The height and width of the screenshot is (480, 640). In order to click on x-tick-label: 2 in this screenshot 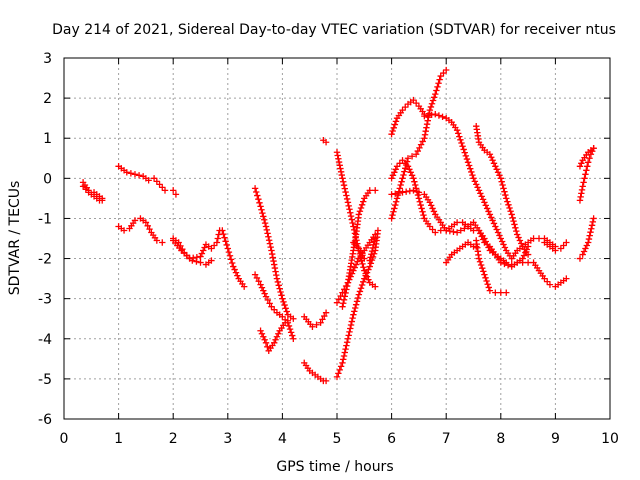, I will do `click(173, 439)`.